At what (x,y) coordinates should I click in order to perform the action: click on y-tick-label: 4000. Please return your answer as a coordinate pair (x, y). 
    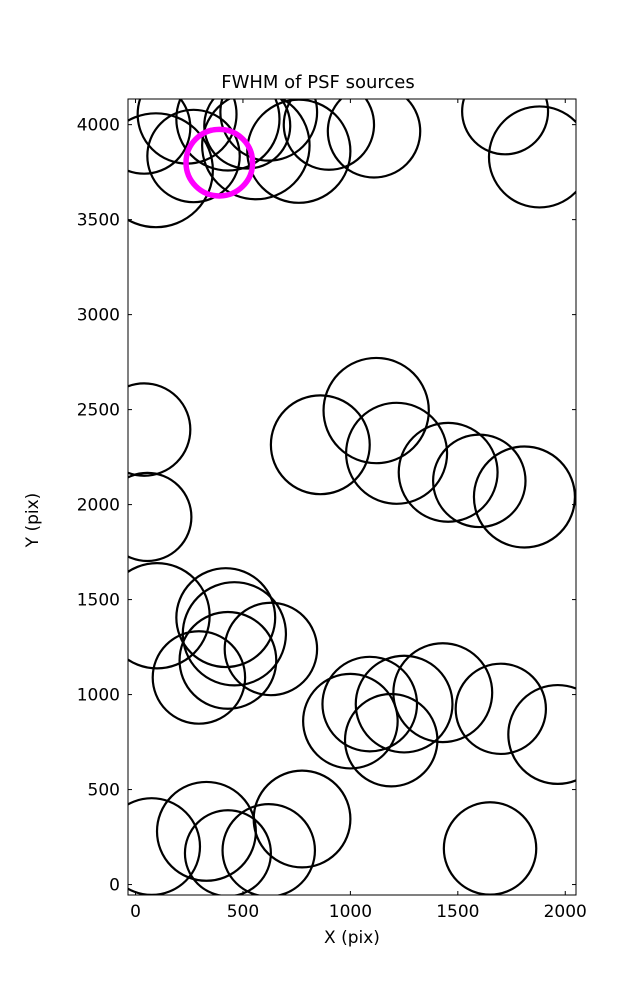
    Looking at the image, I should click on (98, 126).